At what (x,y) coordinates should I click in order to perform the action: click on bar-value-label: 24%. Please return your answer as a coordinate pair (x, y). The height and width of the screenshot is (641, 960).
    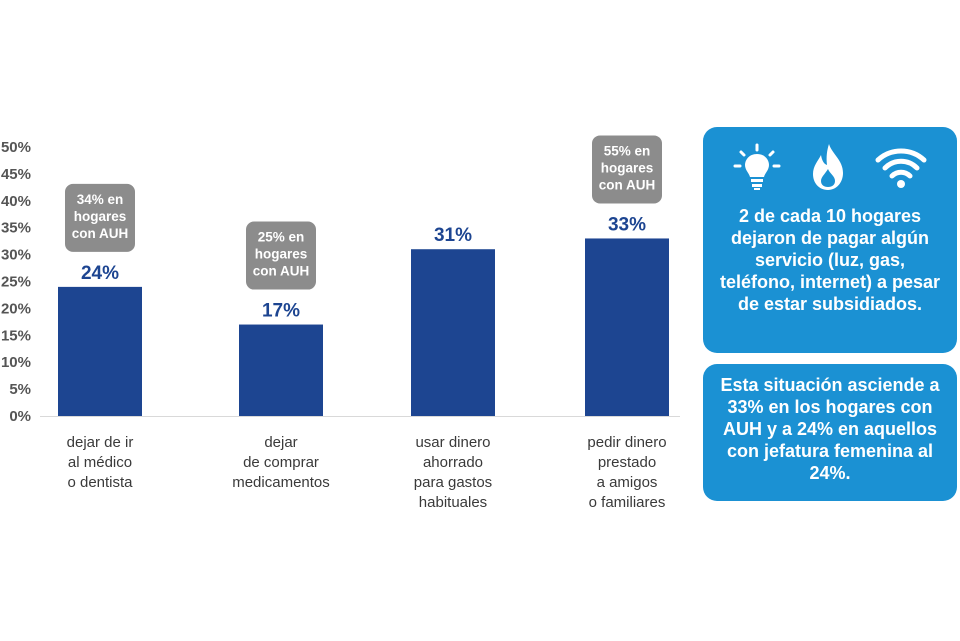
    Looking at the image, I should click on (100, 273).